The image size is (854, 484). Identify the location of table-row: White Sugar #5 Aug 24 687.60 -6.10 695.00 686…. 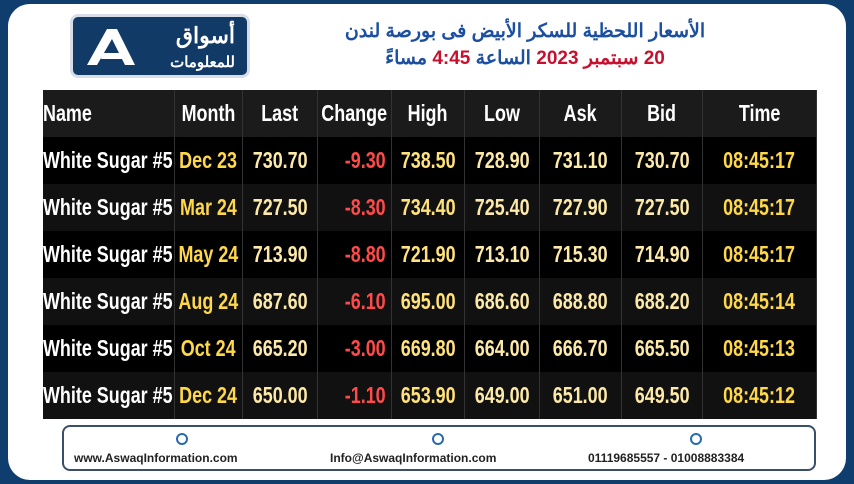
(430, 301).